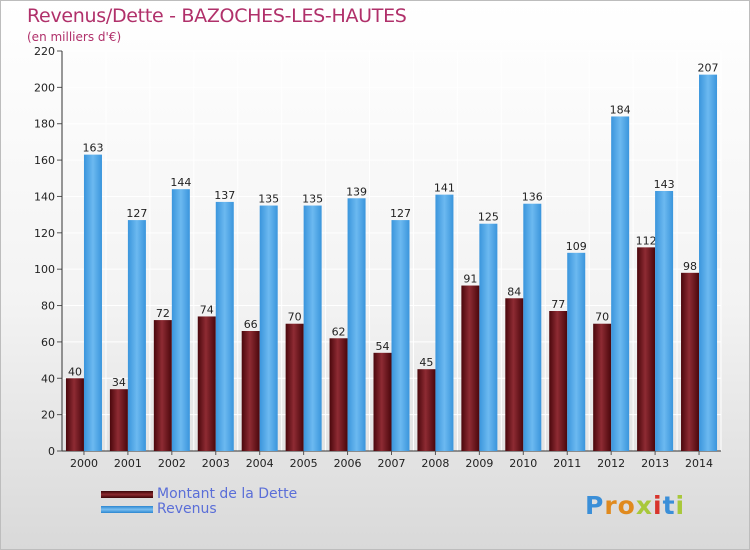 This screenshot has width=750, height=550. Describe the element at coordinates (163, 313) in the screenshot. I see `data-label-debt: 72` at that location.